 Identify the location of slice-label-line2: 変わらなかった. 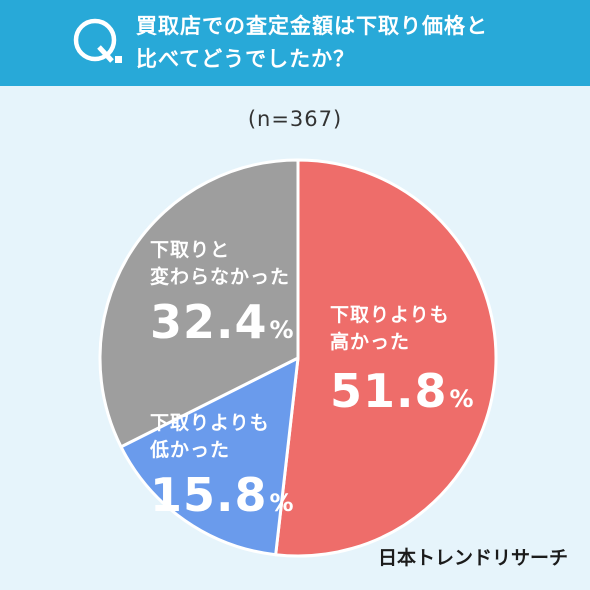
(220, 277).